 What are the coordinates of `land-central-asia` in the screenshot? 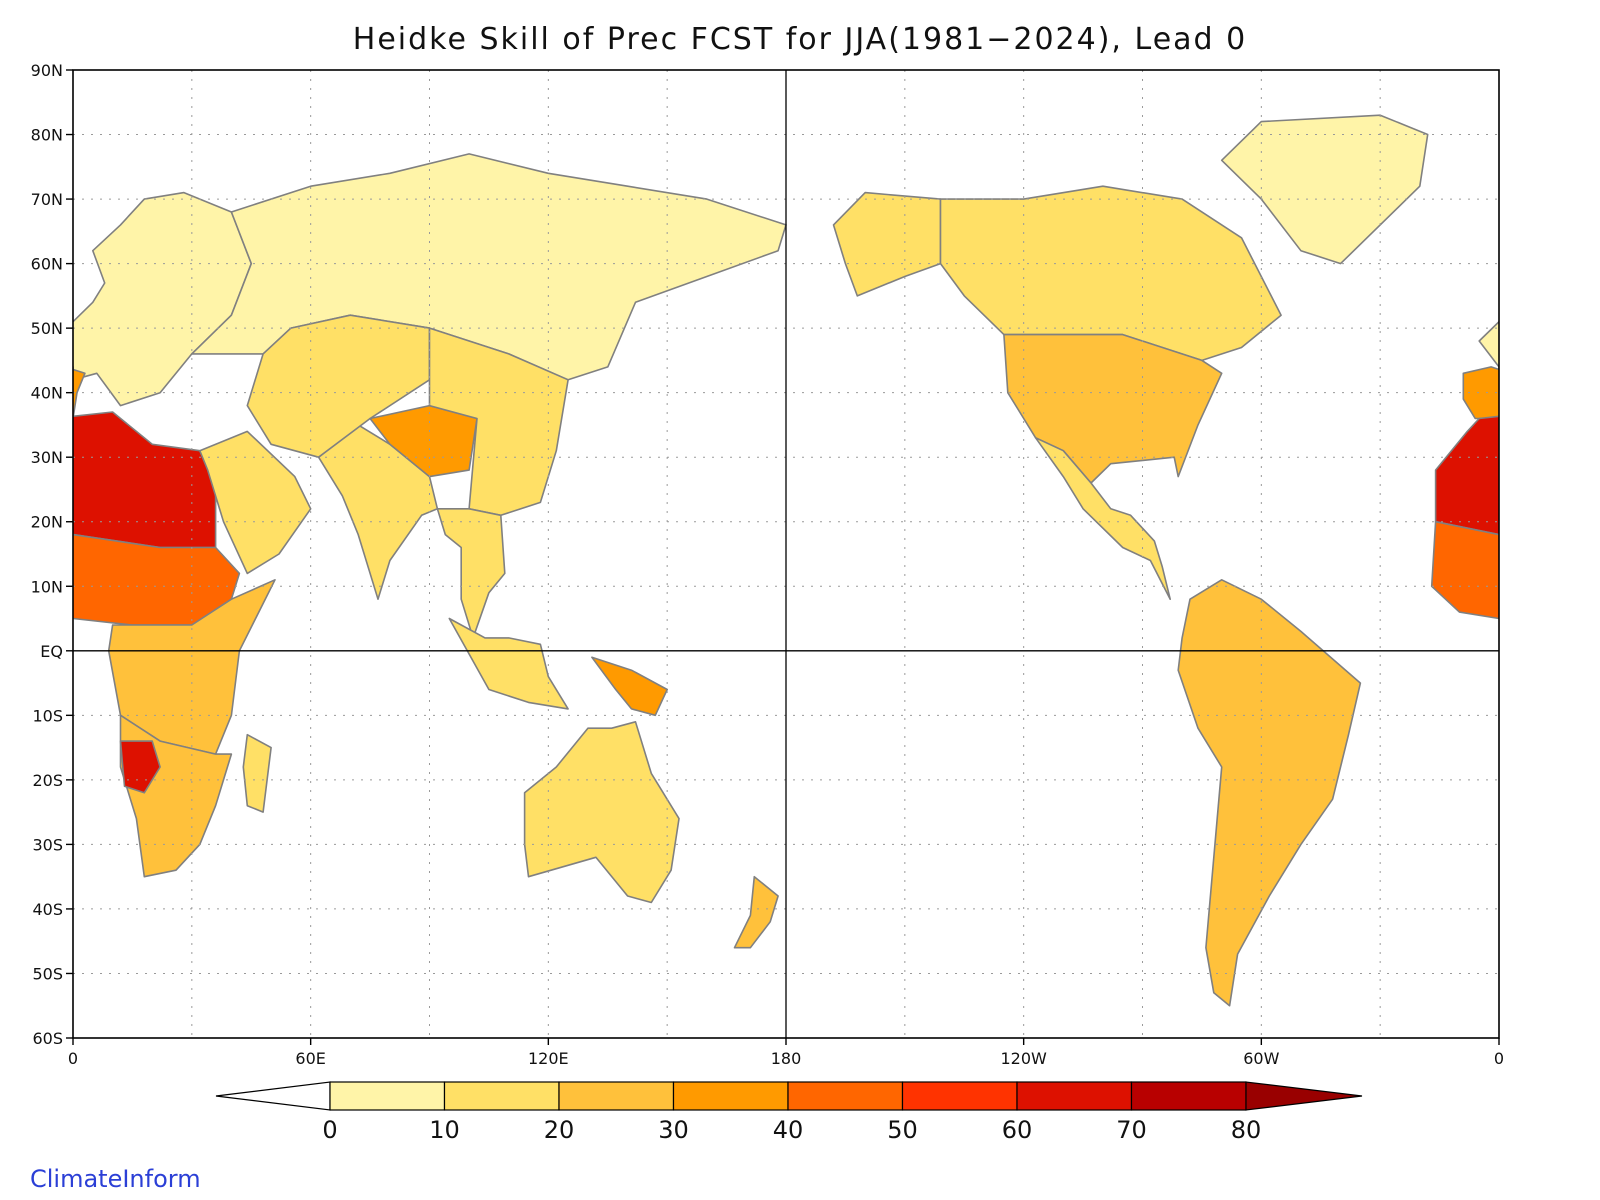 It's located at (338, 386).